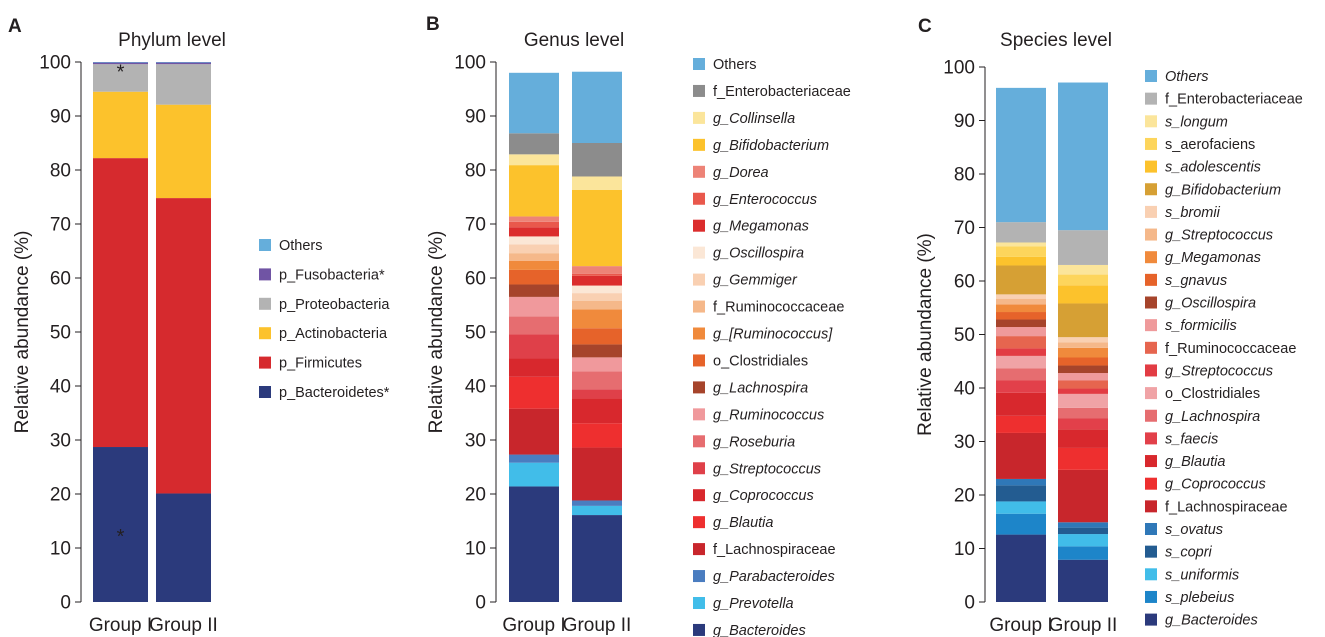 The image size is (1325, 637). Describe the element at coordinates (778, 308) in the screenshot. I see `legend-label: f_Ruminococcaceae` at that location.